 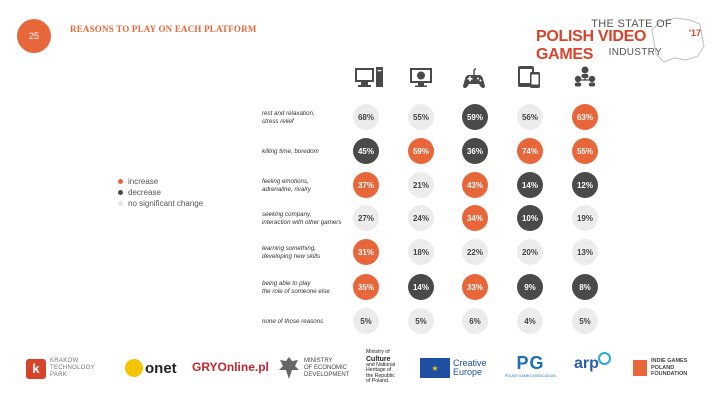 I want to click on brand-year: '17, so click(x=694, y=33).